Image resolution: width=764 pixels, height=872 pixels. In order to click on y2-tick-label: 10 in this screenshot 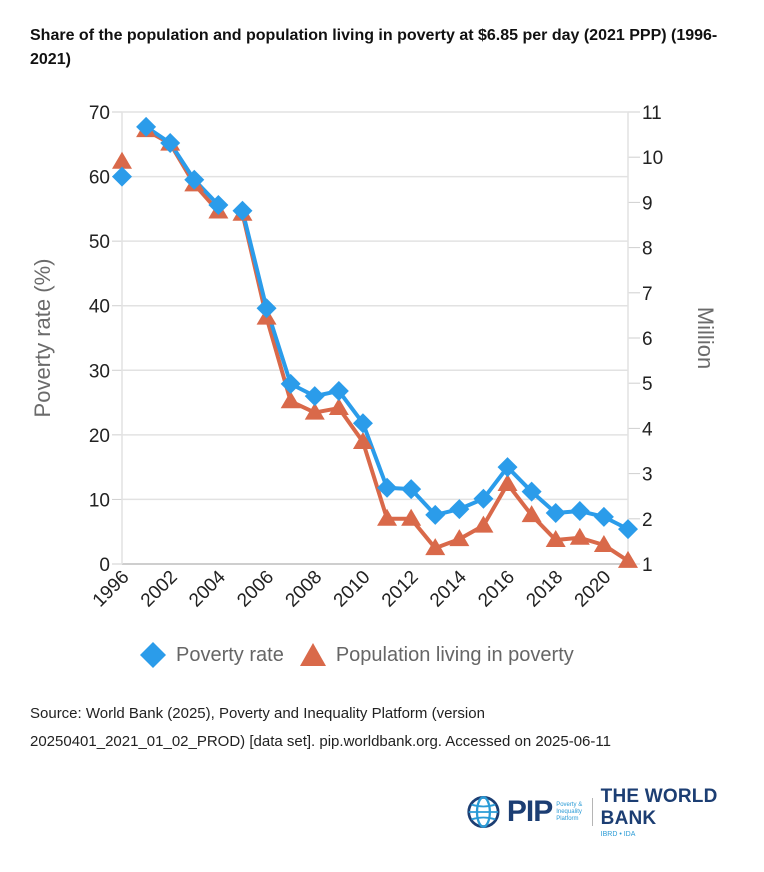, I will do `click(652, 158)`.